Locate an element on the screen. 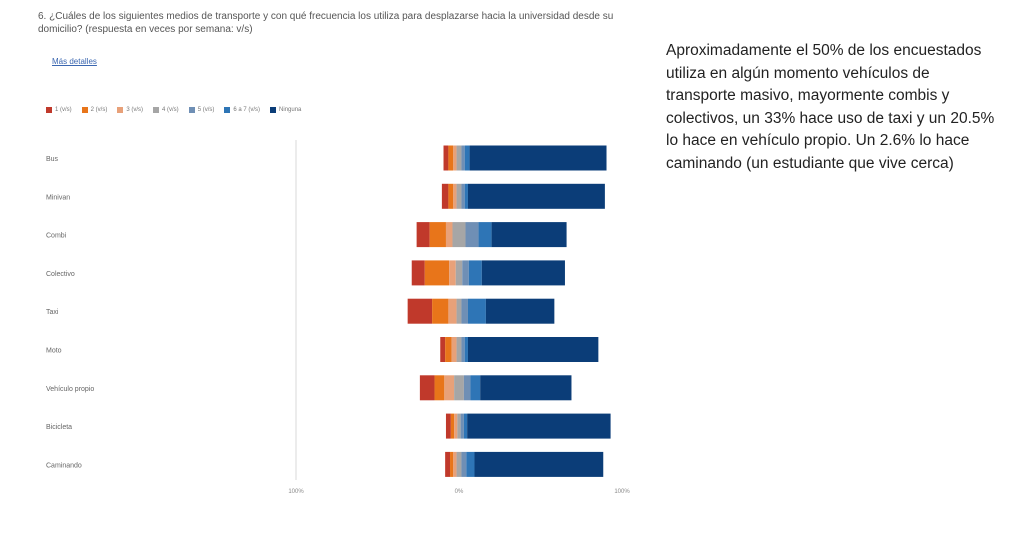 This screenshot has height=535, width=1016. category-label: Minivan is located at coordinates (58, 197).